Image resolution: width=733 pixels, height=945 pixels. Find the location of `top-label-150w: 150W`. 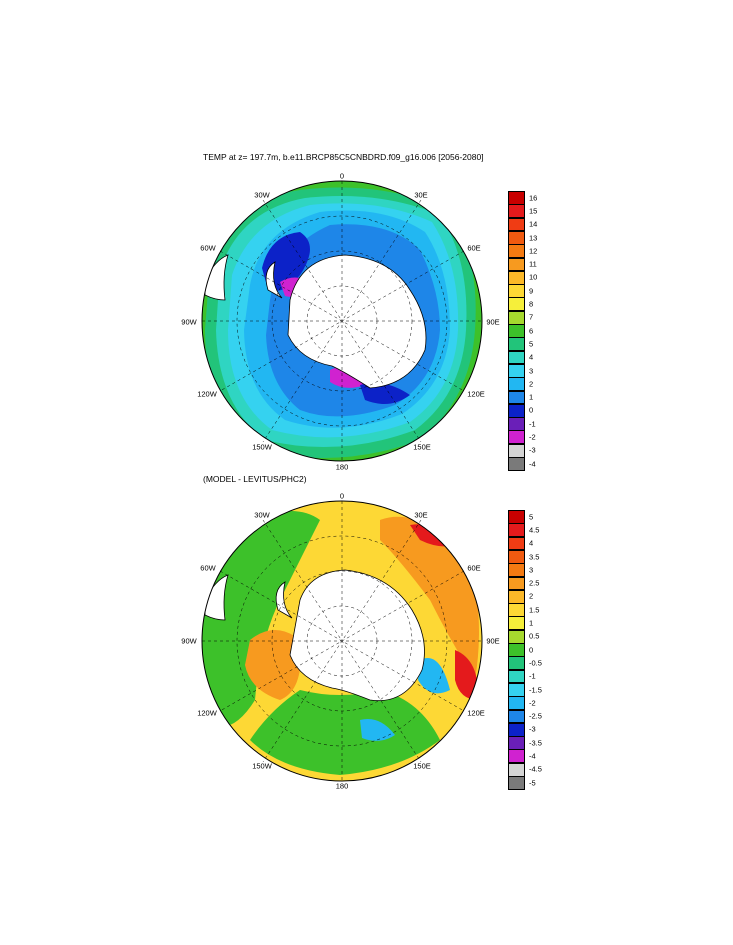

top-label-150w: 150W is located at coordinates (262, 447).